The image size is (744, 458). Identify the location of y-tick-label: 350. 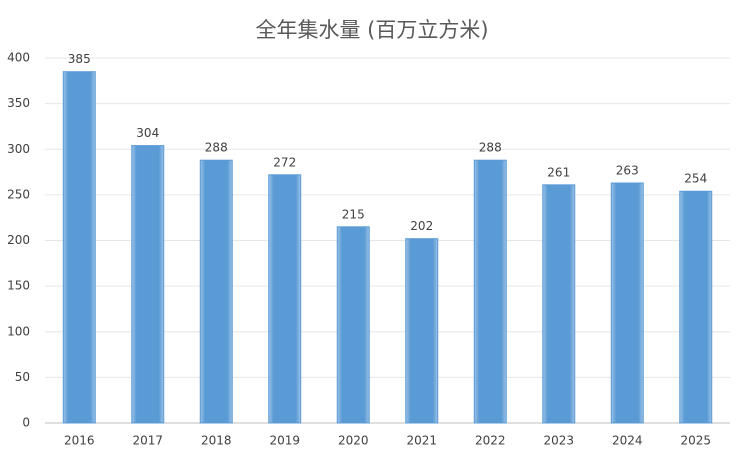
(18, 103).